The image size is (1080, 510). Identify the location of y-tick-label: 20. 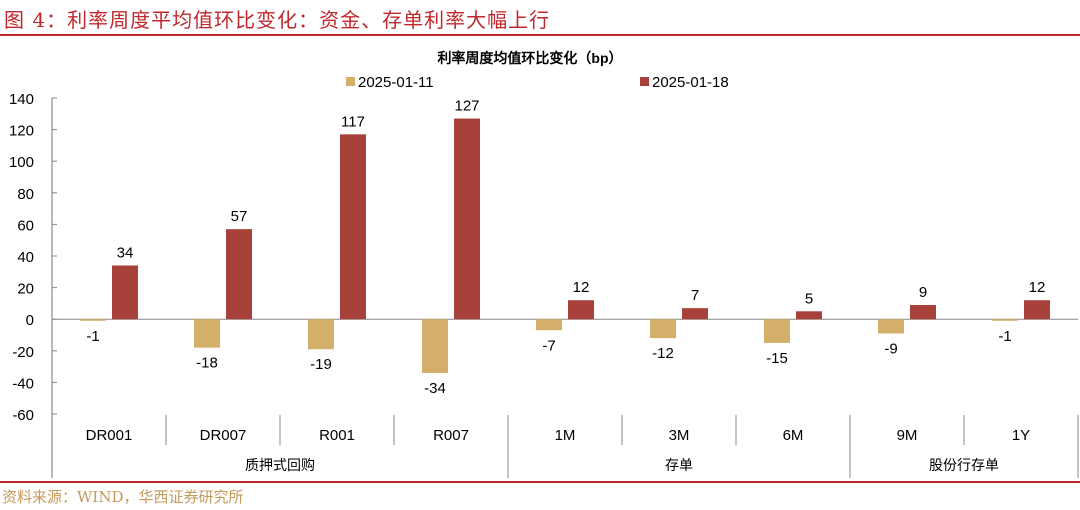
(25, 289).